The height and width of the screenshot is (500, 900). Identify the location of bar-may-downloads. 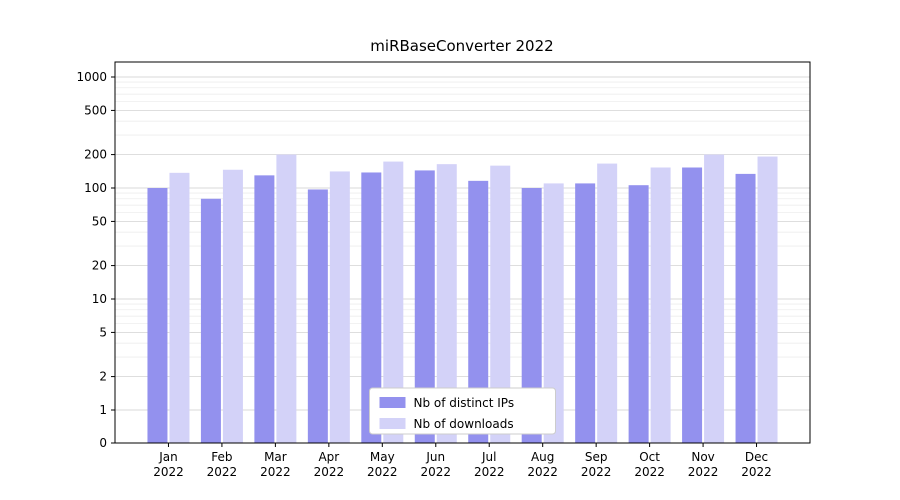
(393, 302).